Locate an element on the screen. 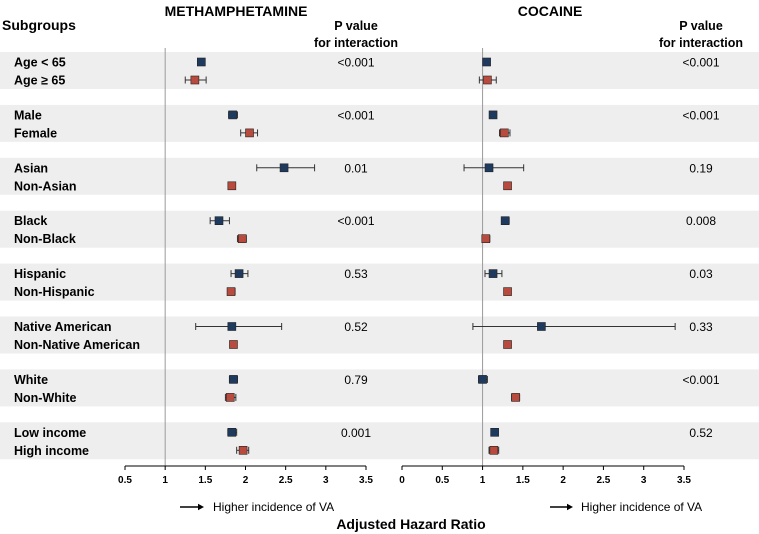 This screenshot has height=534, width=759. subgroups-header: Subgroups is located at coordinates (39, 25).